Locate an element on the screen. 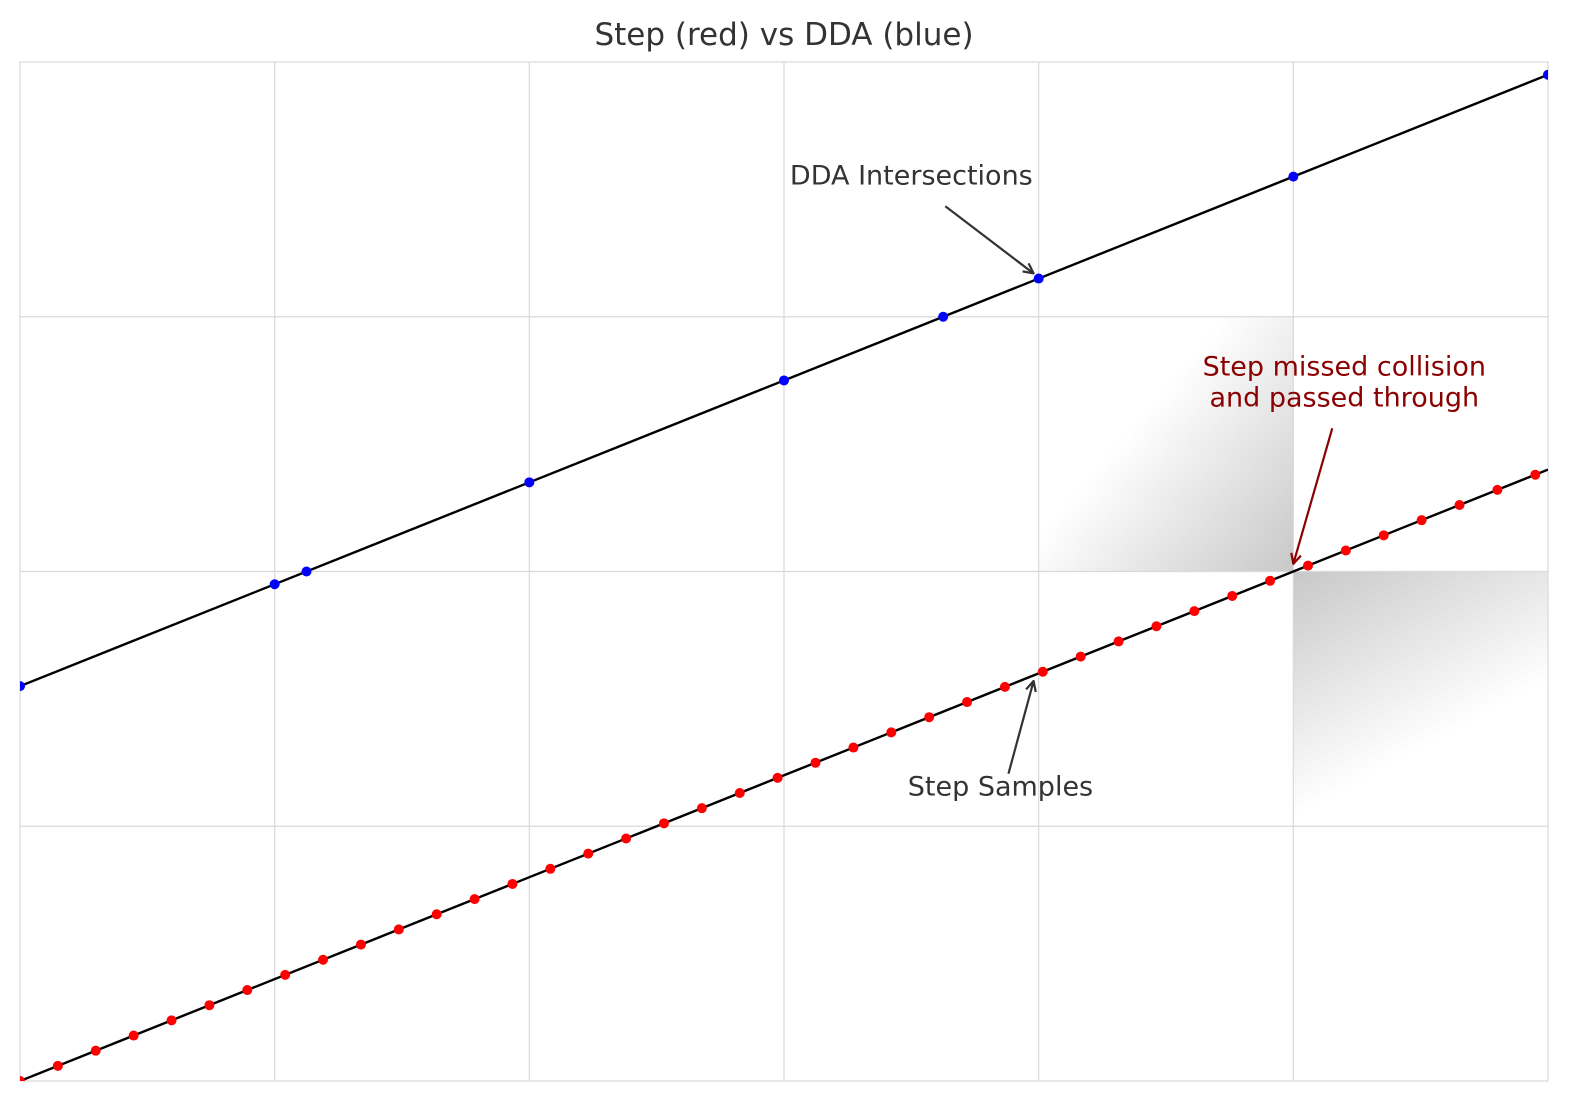  annotation-dda-intersections-text: DDA Intersections is located at coordinates (911, 175).